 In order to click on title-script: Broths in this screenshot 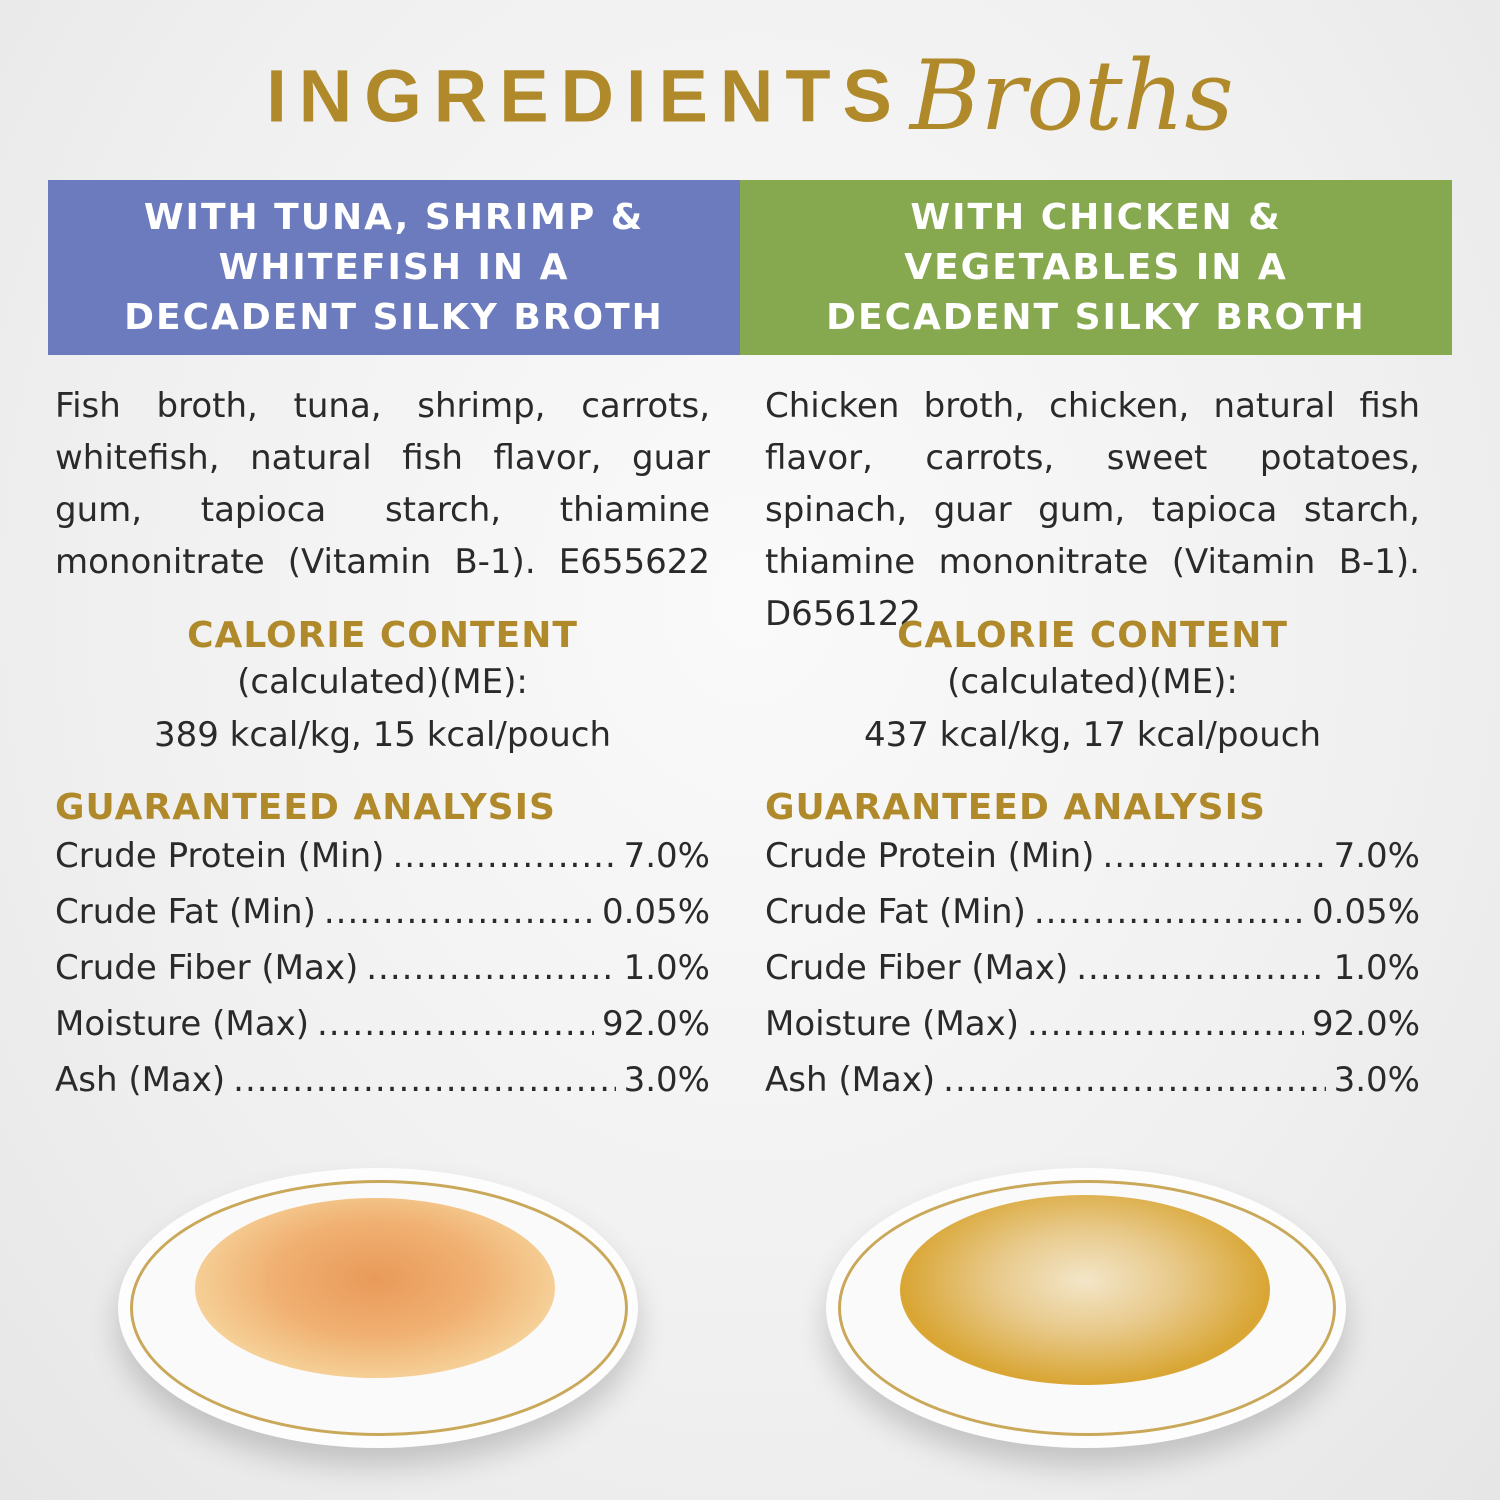, I will do `click(1071, 96)`.